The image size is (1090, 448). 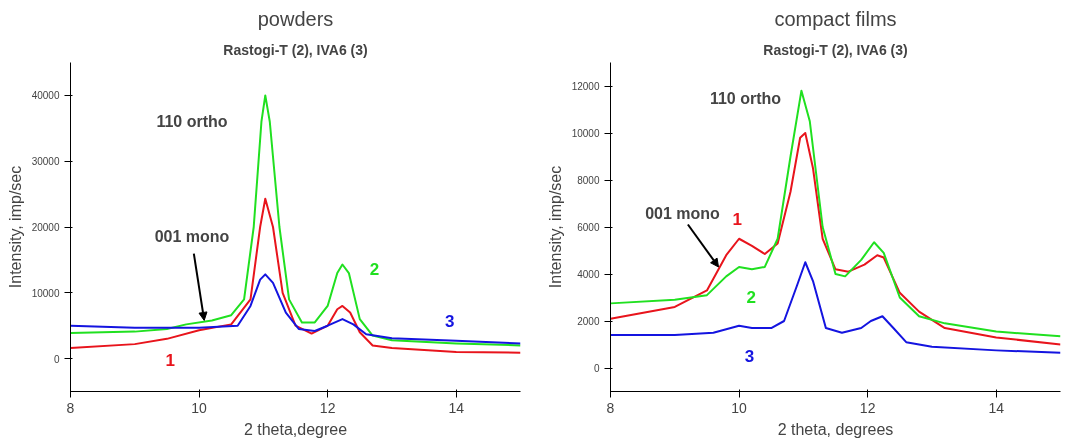 I want to click on y-tick-label: 2000, so click(x=588, y=321).